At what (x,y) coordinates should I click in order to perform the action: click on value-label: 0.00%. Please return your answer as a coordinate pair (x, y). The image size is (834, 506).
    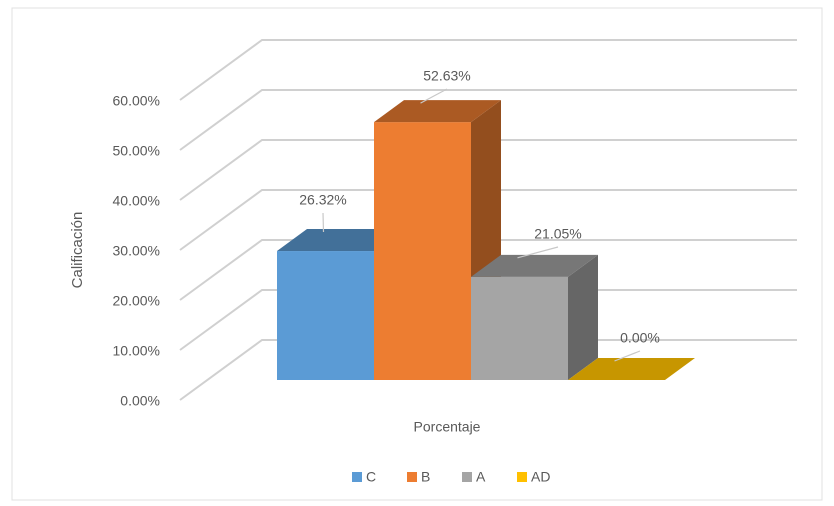
    Looking at the image, I should click on (640, 338).